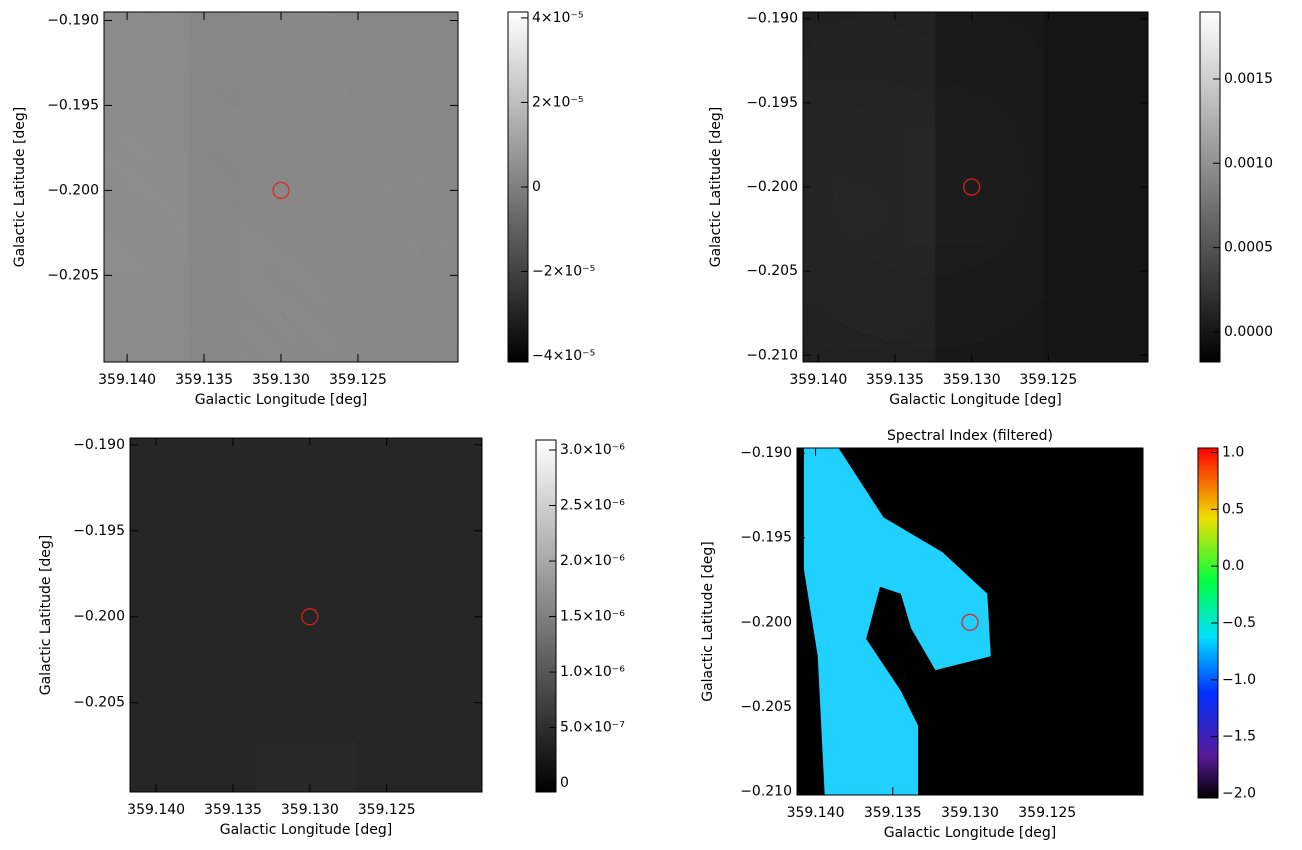  Describe the element at coordinates (563, 356) in the screenshot. I see `colorbar-tick-label: −4×10⁻⁵` at that location.